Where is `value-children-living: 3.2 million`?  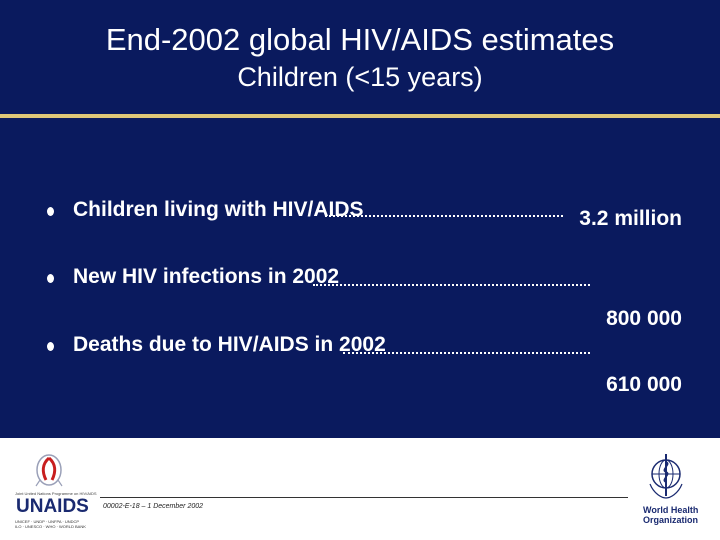 value-children-living: 3.2 million is located at coordinates (630, 218).